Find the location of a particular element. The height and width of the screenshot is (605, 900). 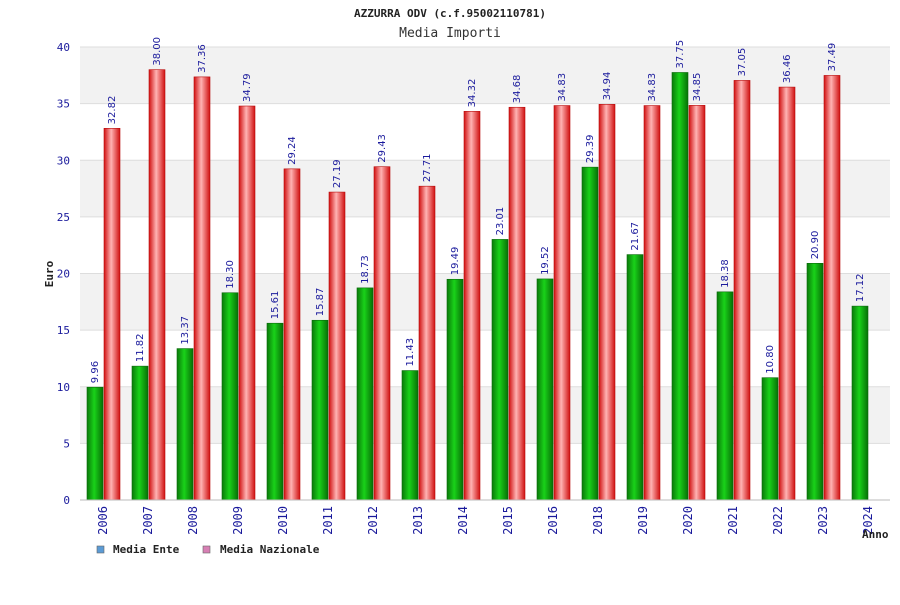

y-tick-label: 5 is located at coordinates (66, 443).